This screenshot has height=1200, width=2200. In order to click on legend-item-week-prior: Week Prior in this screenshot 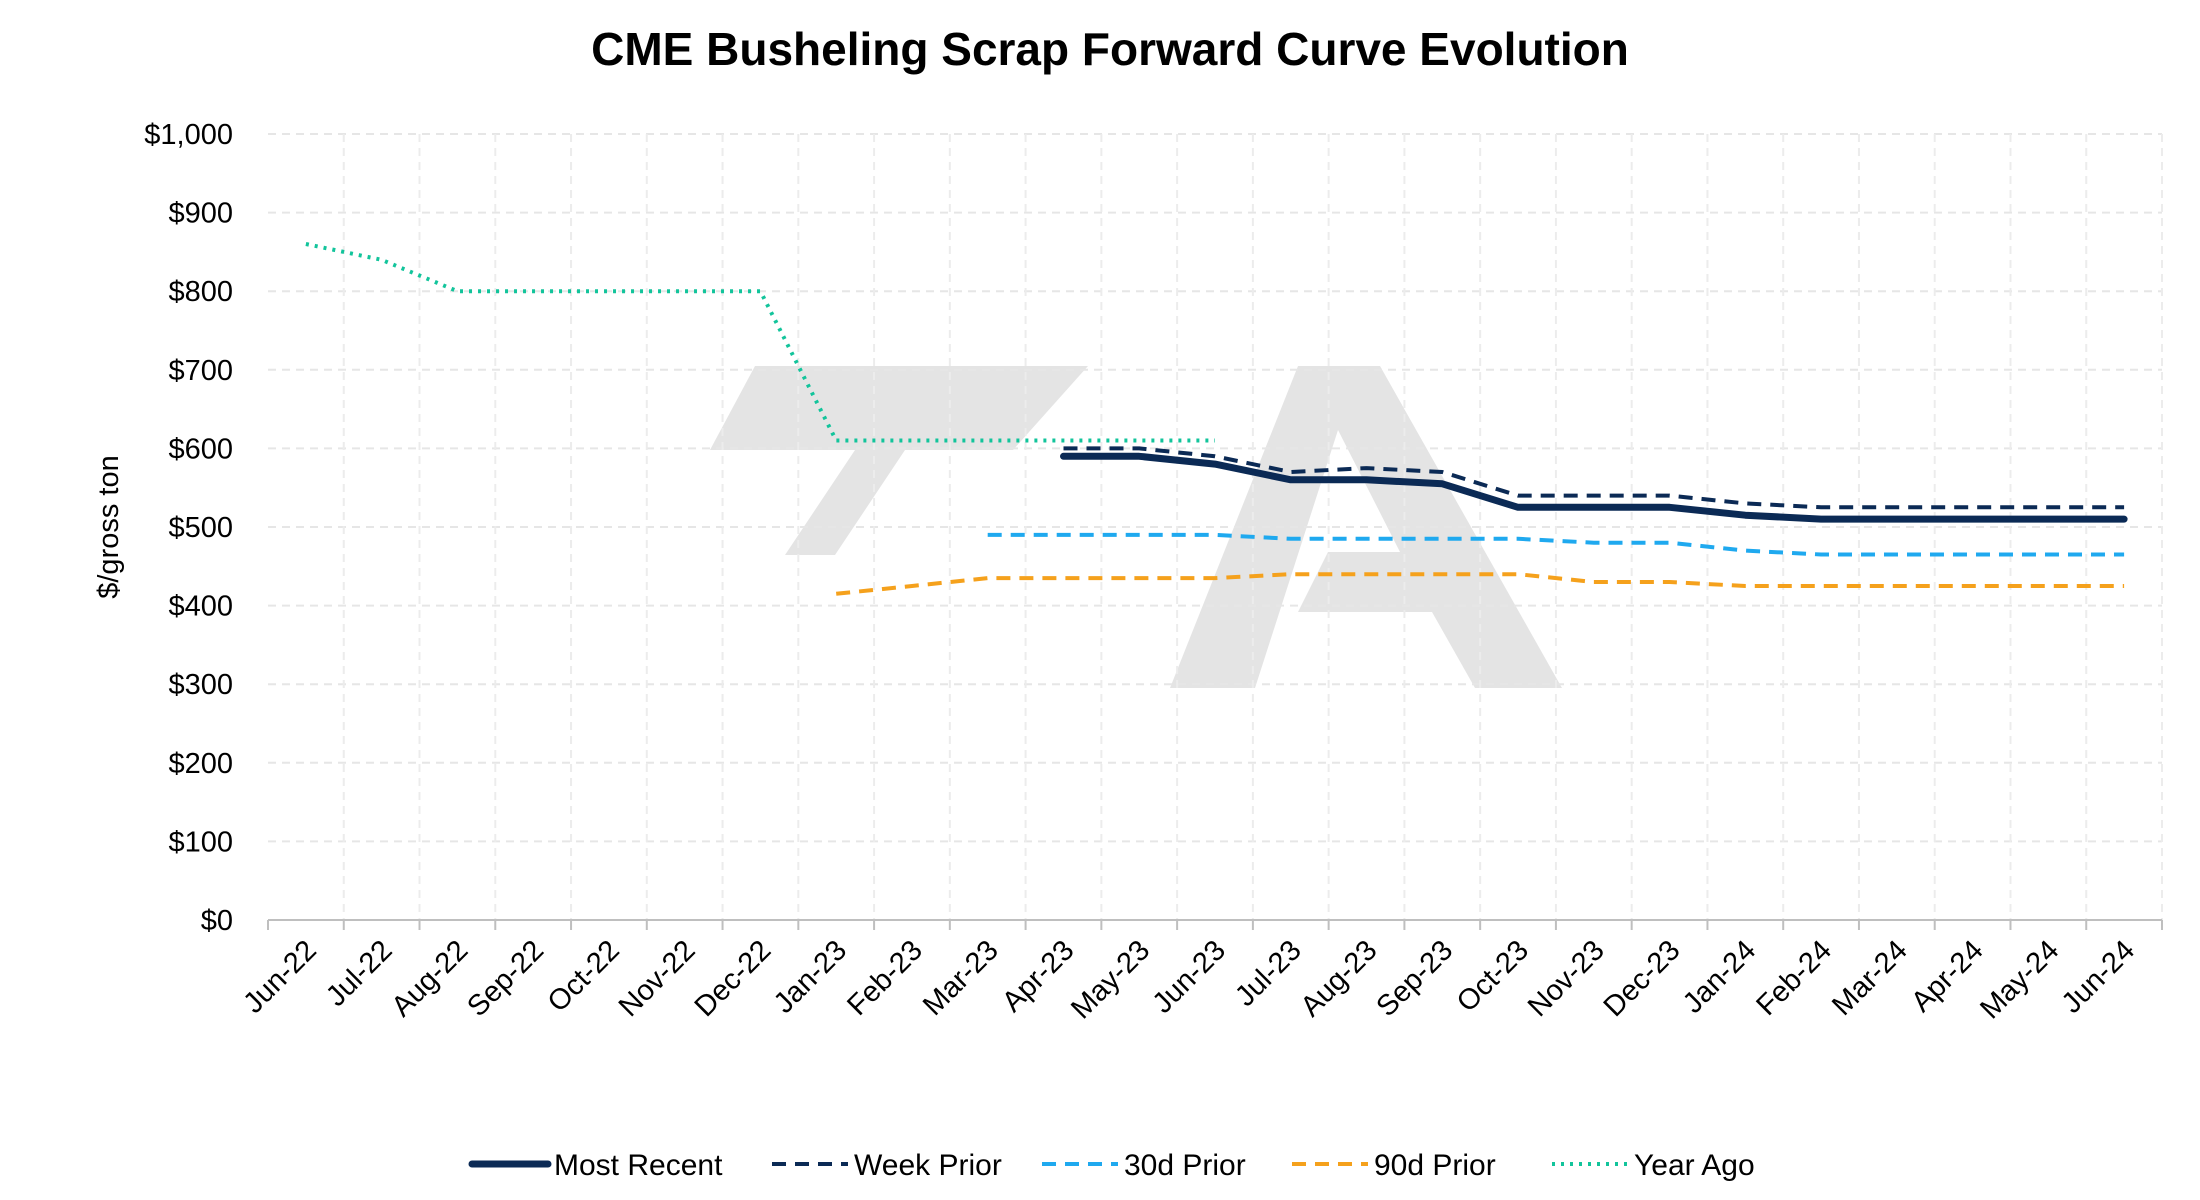, I will do `click(887, 1165)`.